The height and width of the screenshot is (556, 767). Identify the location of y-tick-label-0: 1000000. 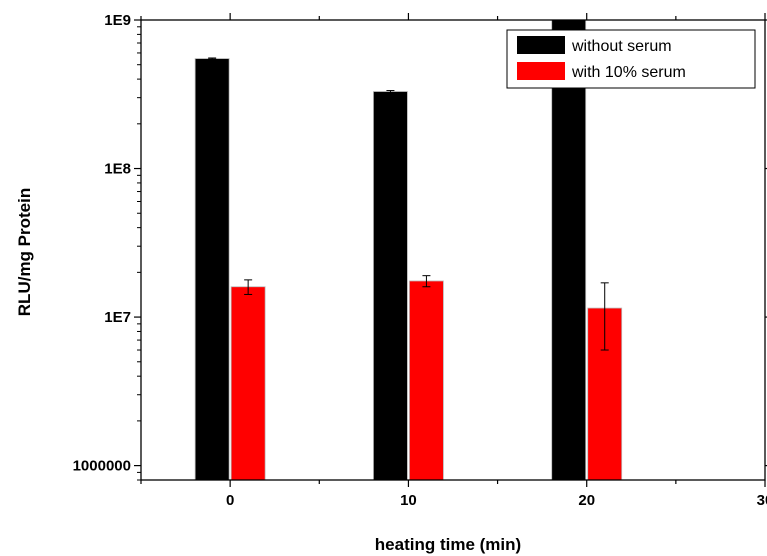
(102, 466).